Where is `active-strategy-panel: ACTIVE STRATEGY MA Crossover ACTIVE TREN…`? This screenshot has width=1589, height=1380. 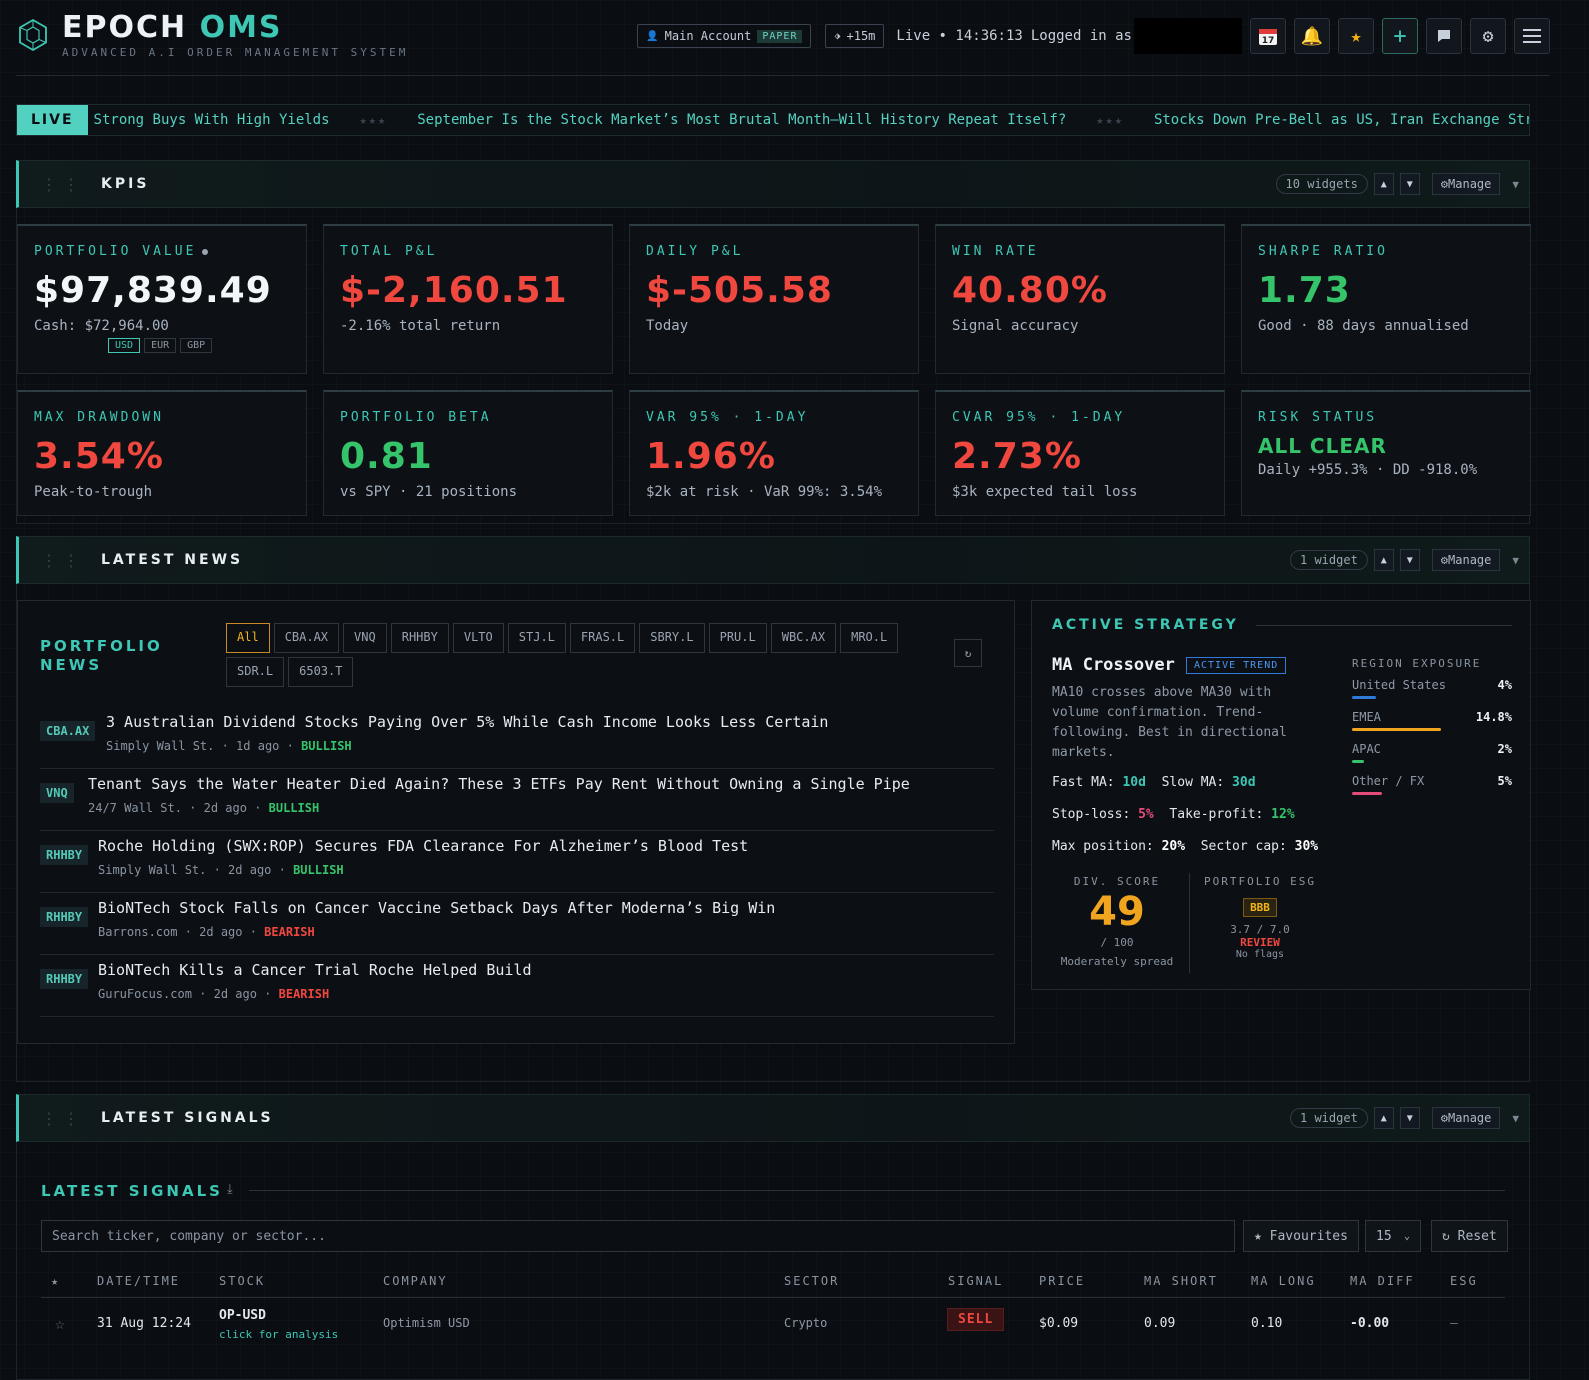 active-strategy-panel: ACTIVE STRATEGY MA Crossover ACTIVE TREN… is located at coordinates (1281, 795).